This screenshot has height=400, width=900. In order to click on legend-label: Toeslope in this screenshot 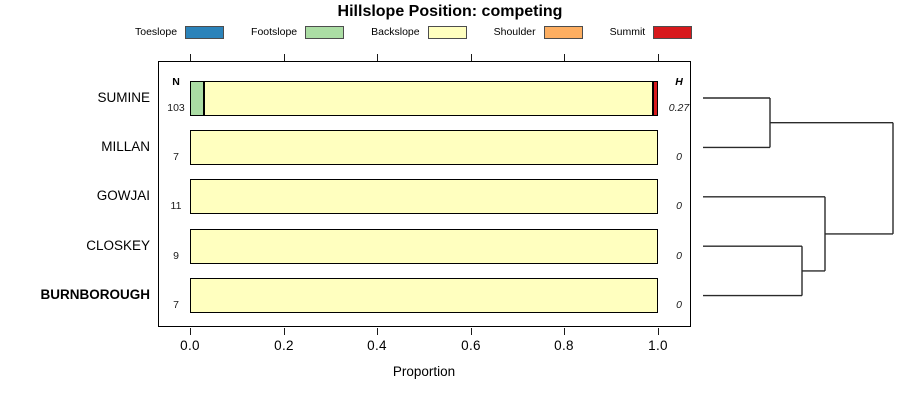, I will do `click(156, 32)`.